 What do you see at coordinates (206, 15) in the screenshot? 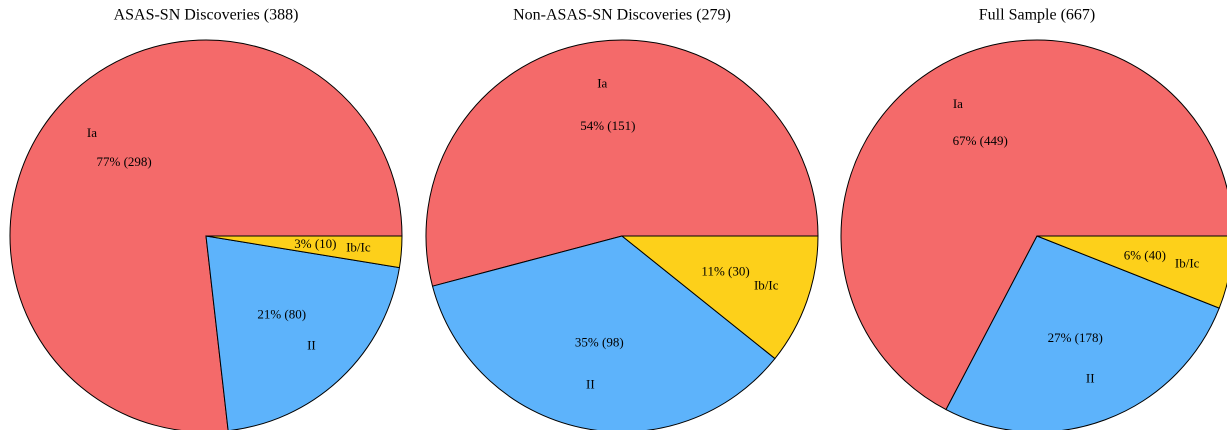
I see `chart-title: ASAS-SN Discoveries (388)` at bounding box center [206, 15].